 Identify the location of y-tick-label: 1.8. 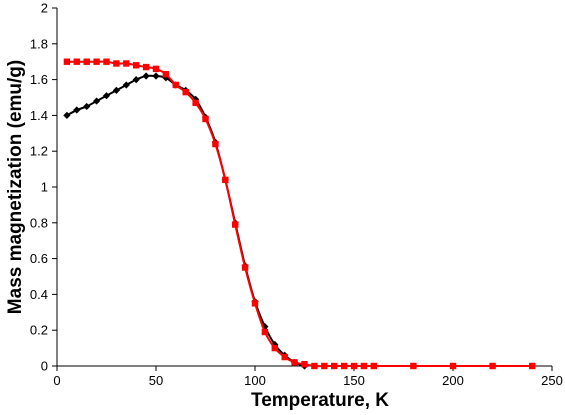
(39, 43).